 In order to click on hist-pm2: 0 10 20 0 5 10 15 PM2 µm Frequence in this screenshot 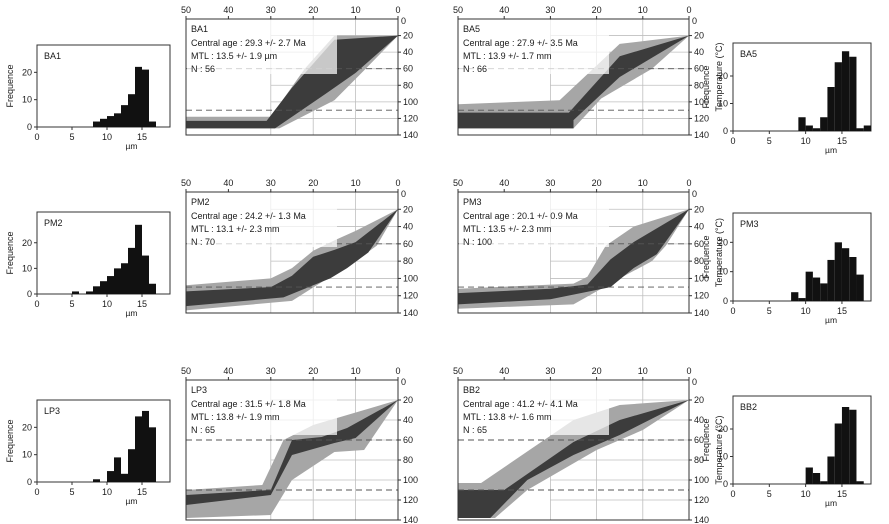, I will do `click(88, 264)`.